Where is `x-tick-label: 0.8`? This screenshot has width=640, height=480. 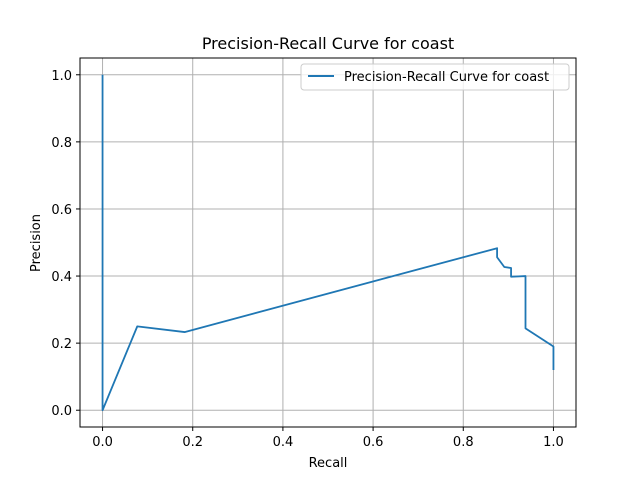
x-tick-label: 0.8 is located at coordinates (463, 442).